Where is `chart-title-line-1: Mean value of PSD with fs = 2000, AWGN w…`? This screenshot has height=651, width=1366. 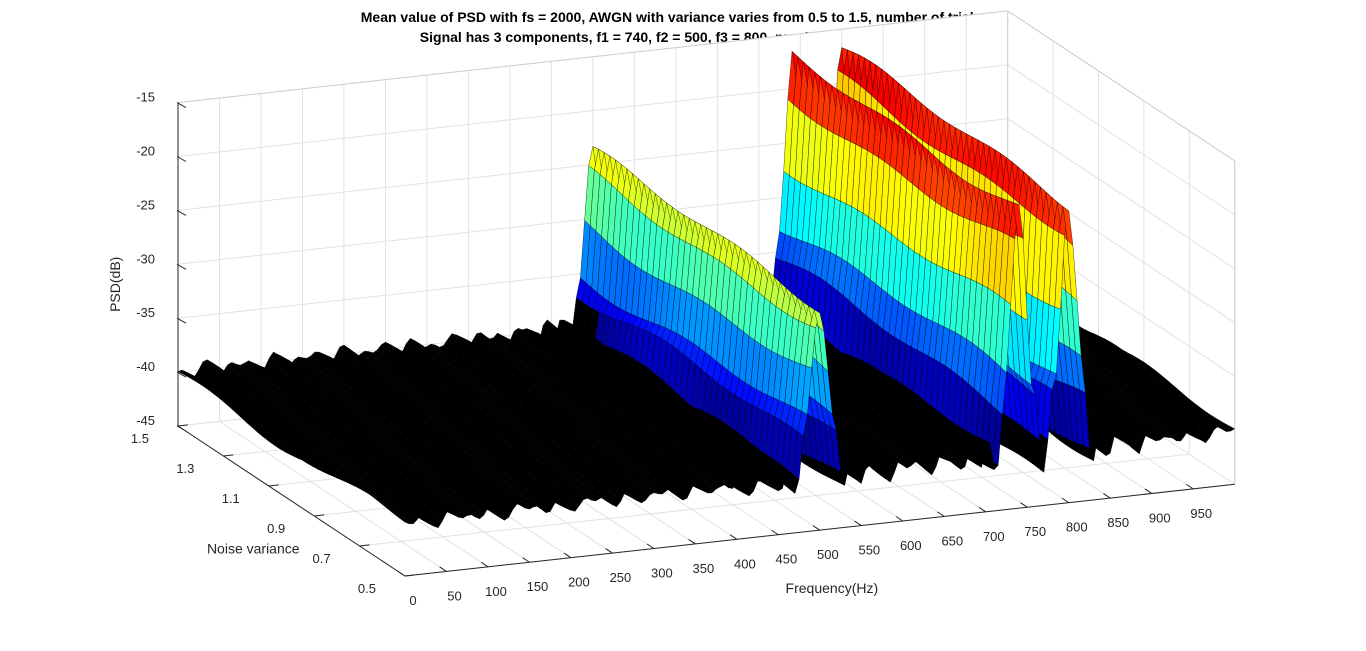 chart-title-line-1: Mean value of PSD with fs = 2000, AWGN w… is located at coordinates (683, 17).